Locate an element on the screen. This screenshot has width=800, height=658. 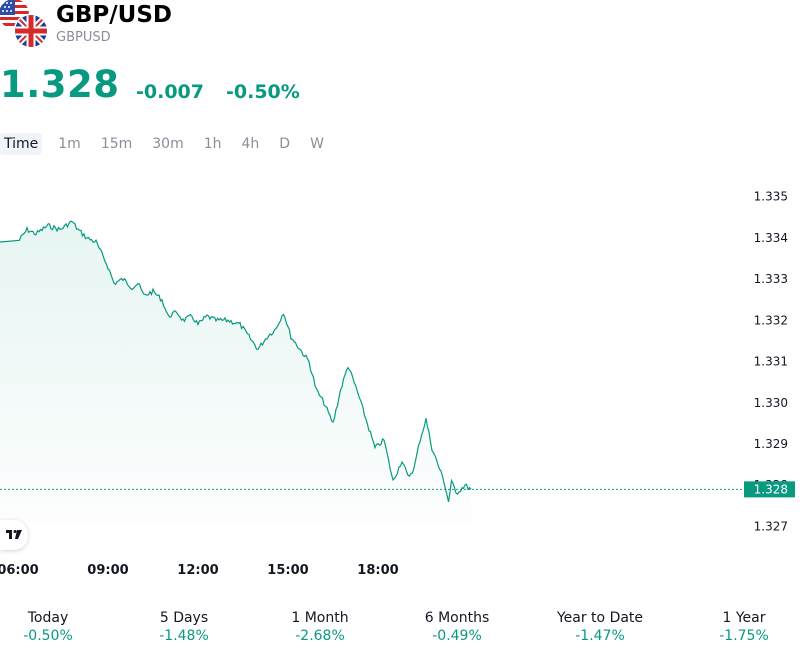
last-price-tag is located at coordinates (769, 489).